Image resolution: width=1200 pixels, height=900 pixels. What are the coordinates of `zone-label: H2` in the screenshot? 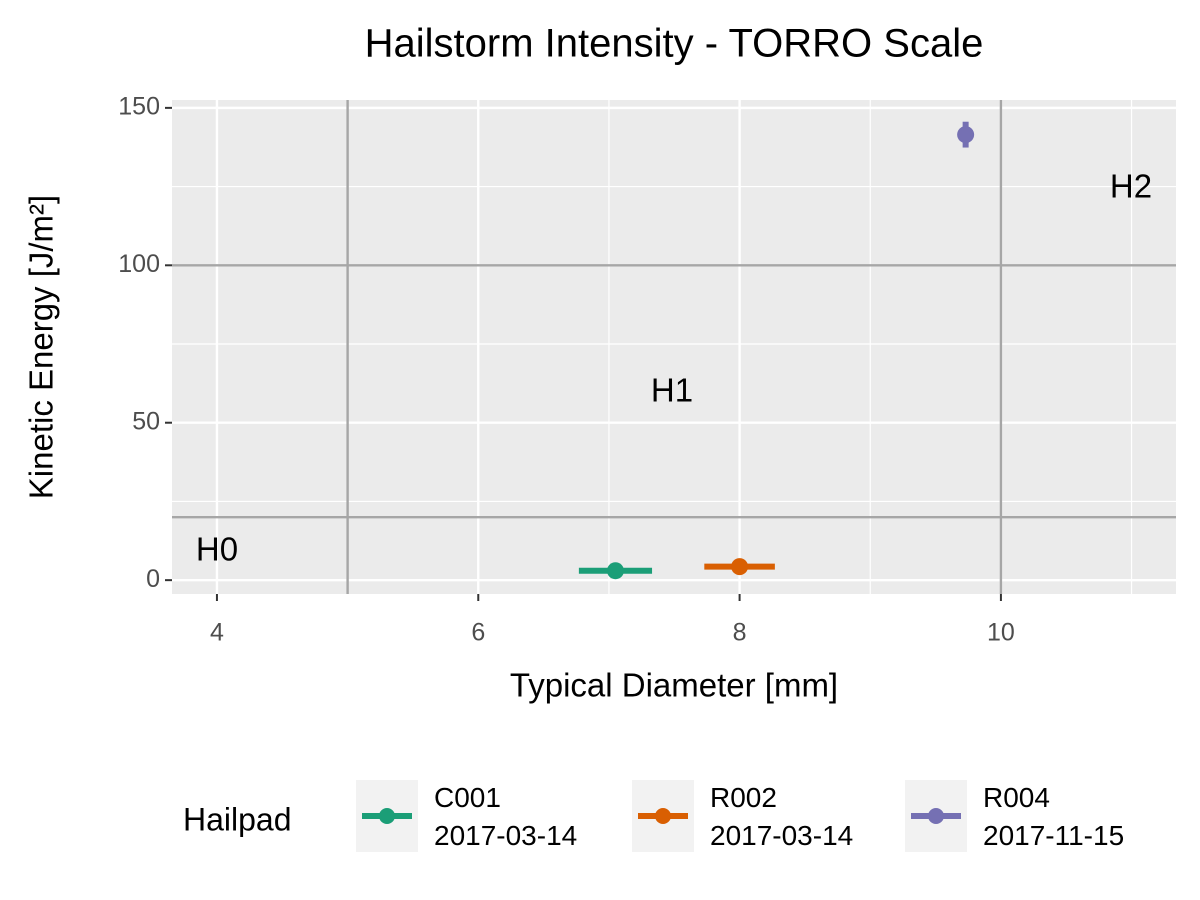 It's located at (1131, 186).